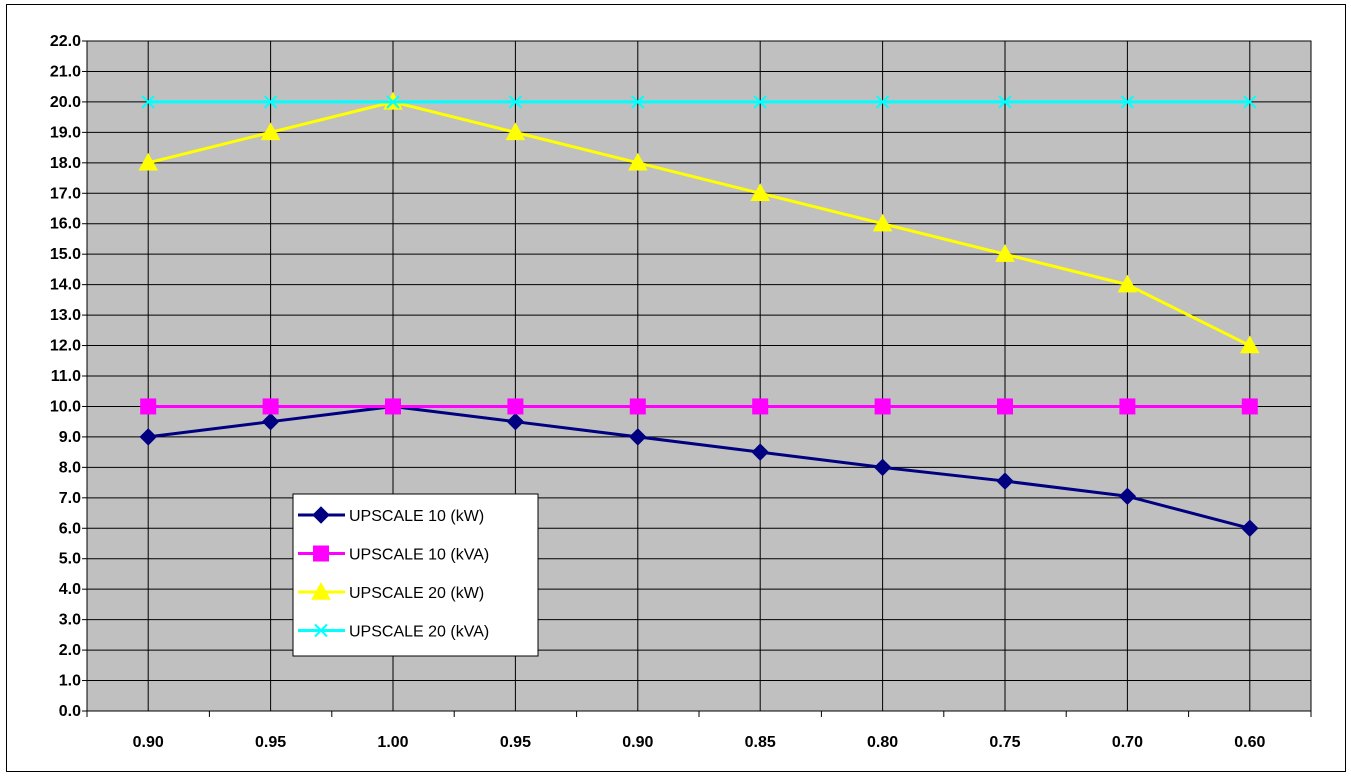 This screenshot has width=1351, height=778. I want to click on legend-entry: UPSCALE 10 (kW), so click(391, 515).